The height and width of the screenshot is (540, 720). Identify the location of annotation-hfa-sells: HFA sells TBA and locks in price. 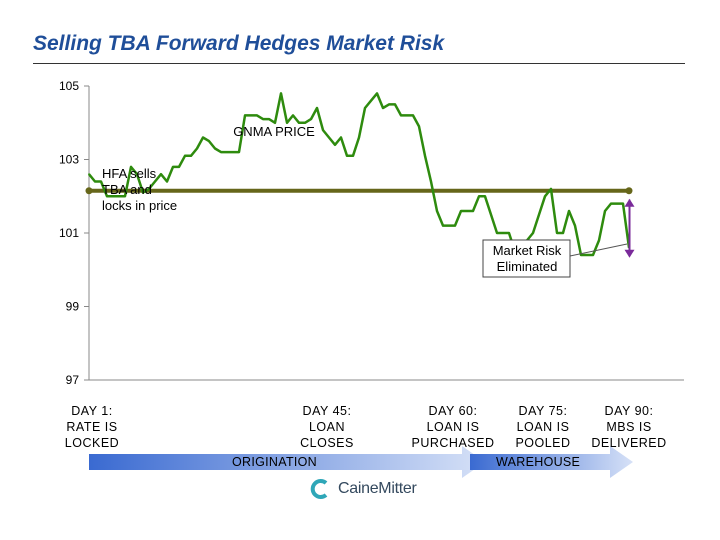
(139, 189).